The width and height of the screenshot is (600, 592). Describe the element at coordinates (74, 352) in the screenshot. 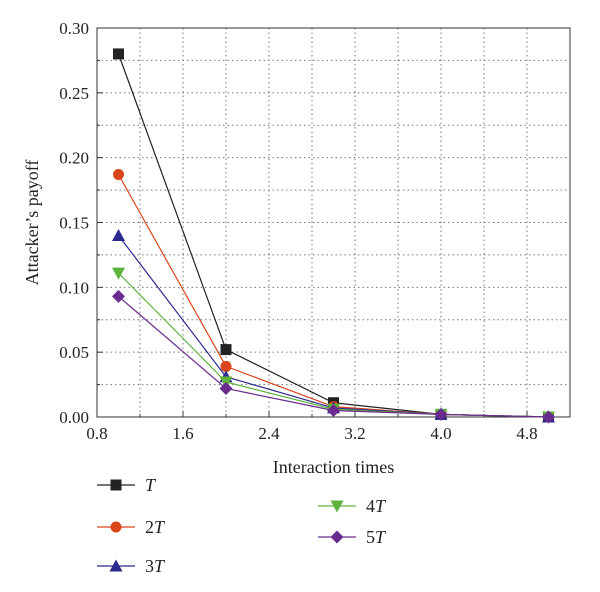

I see `y-tick-label: 0.05` at that location.